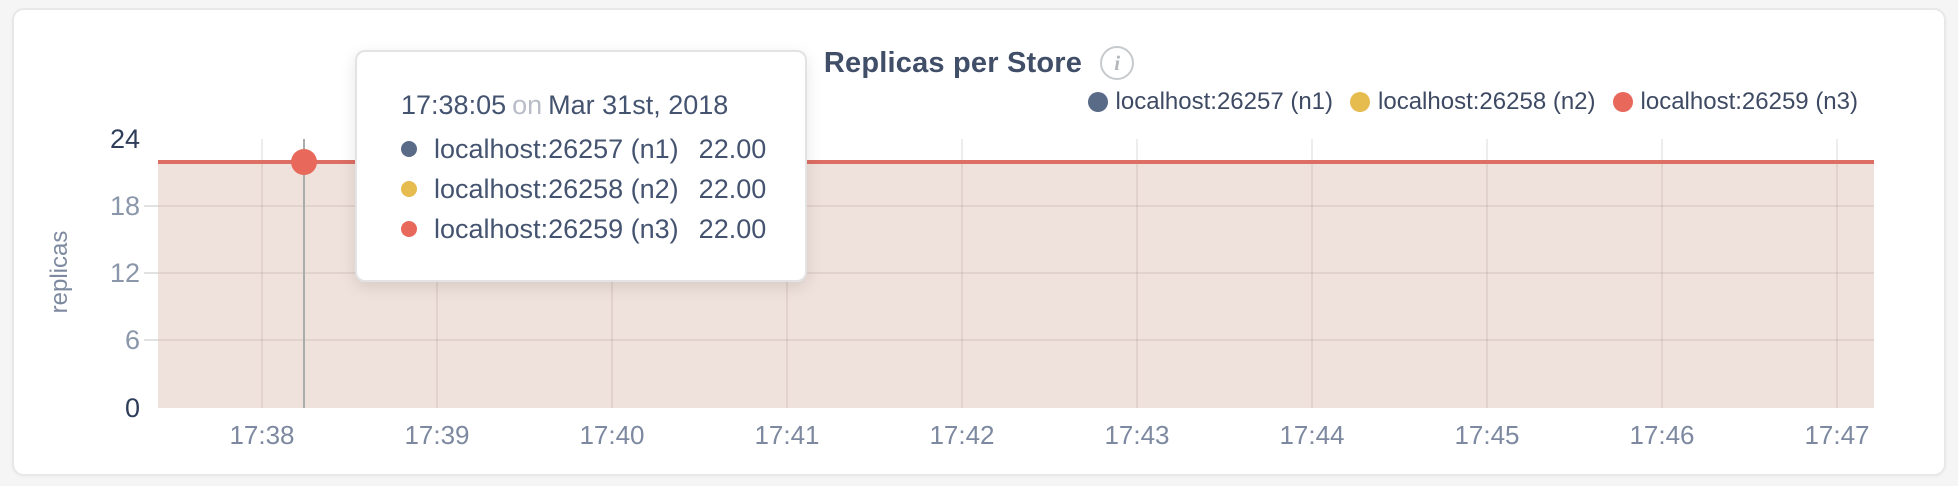 The image size is (1958, 486). What do you see at coordinates (556, 228) in the screenshot?
I see `tooltip-series-label: localhost:26259 (n3)` at bounding box center [556, 228].